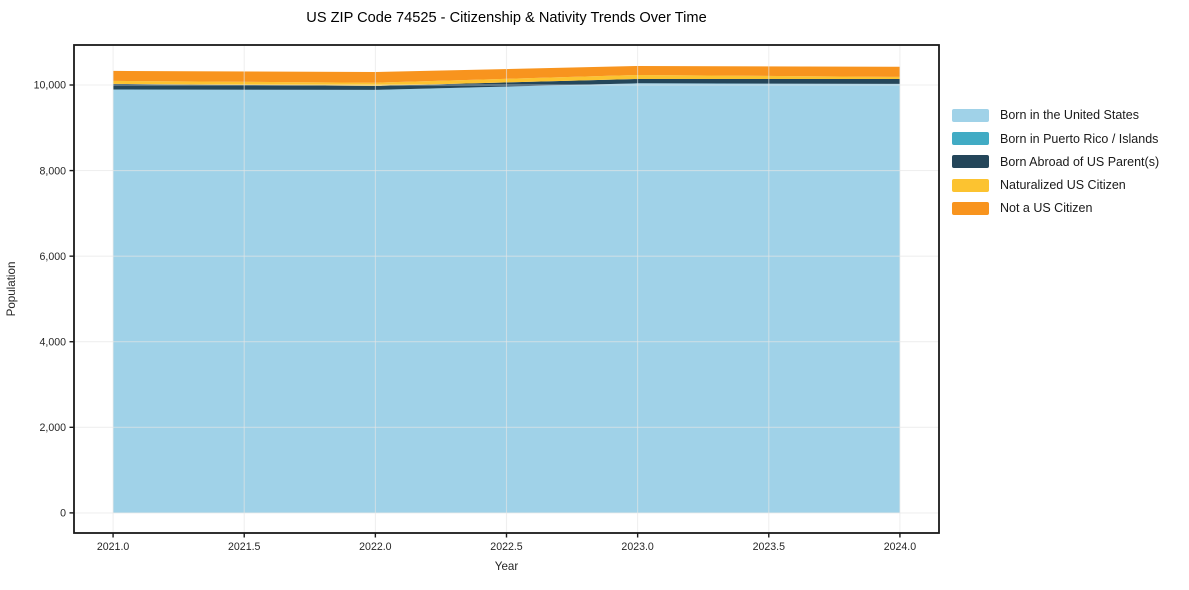  What do you see at coordinates (1069, 115) in the screenshot?
I see `legend-label: Born in the United States` at bounding box center [1069, 115].